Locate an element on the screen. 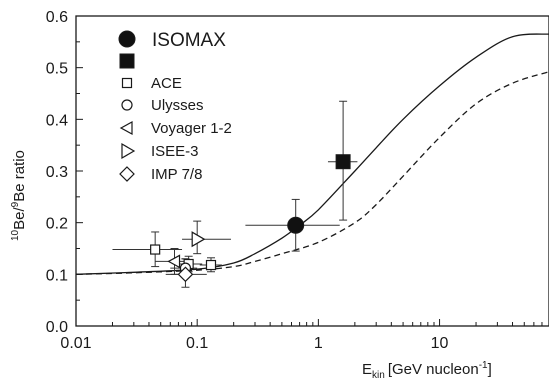 Image resolution: width=549 pixels, height=381 pixels. legend-label: ISOMAX is located at coordinates (189, 40).